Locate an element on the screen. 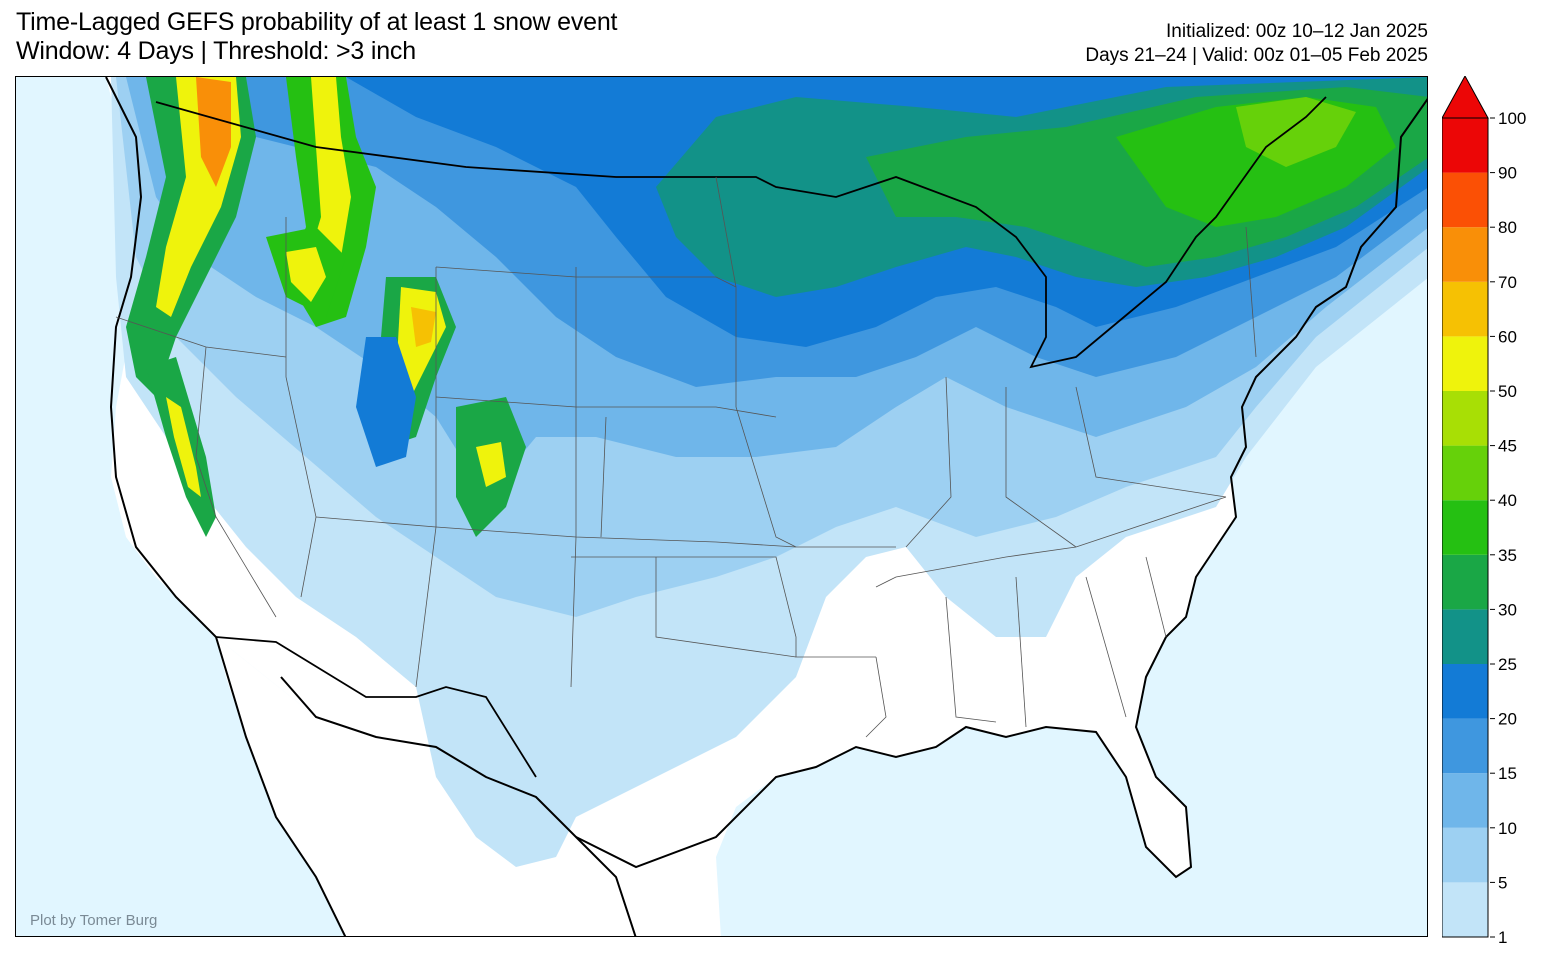  credit-text: Plot by Tomer Burg is located at coordinates (93, 920).